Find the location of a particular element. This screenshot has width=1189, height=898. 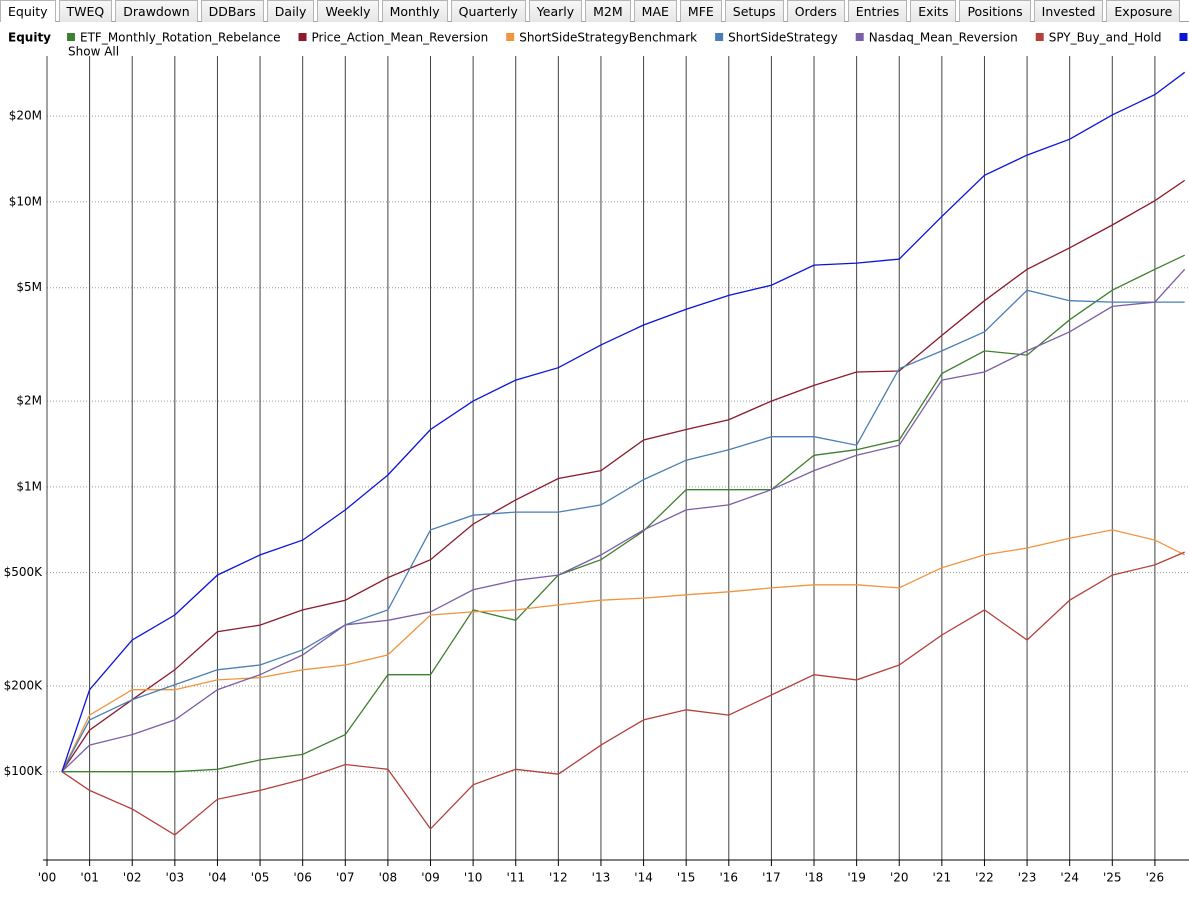

x-tick-label: '08 is located at coordinates (388, 878).